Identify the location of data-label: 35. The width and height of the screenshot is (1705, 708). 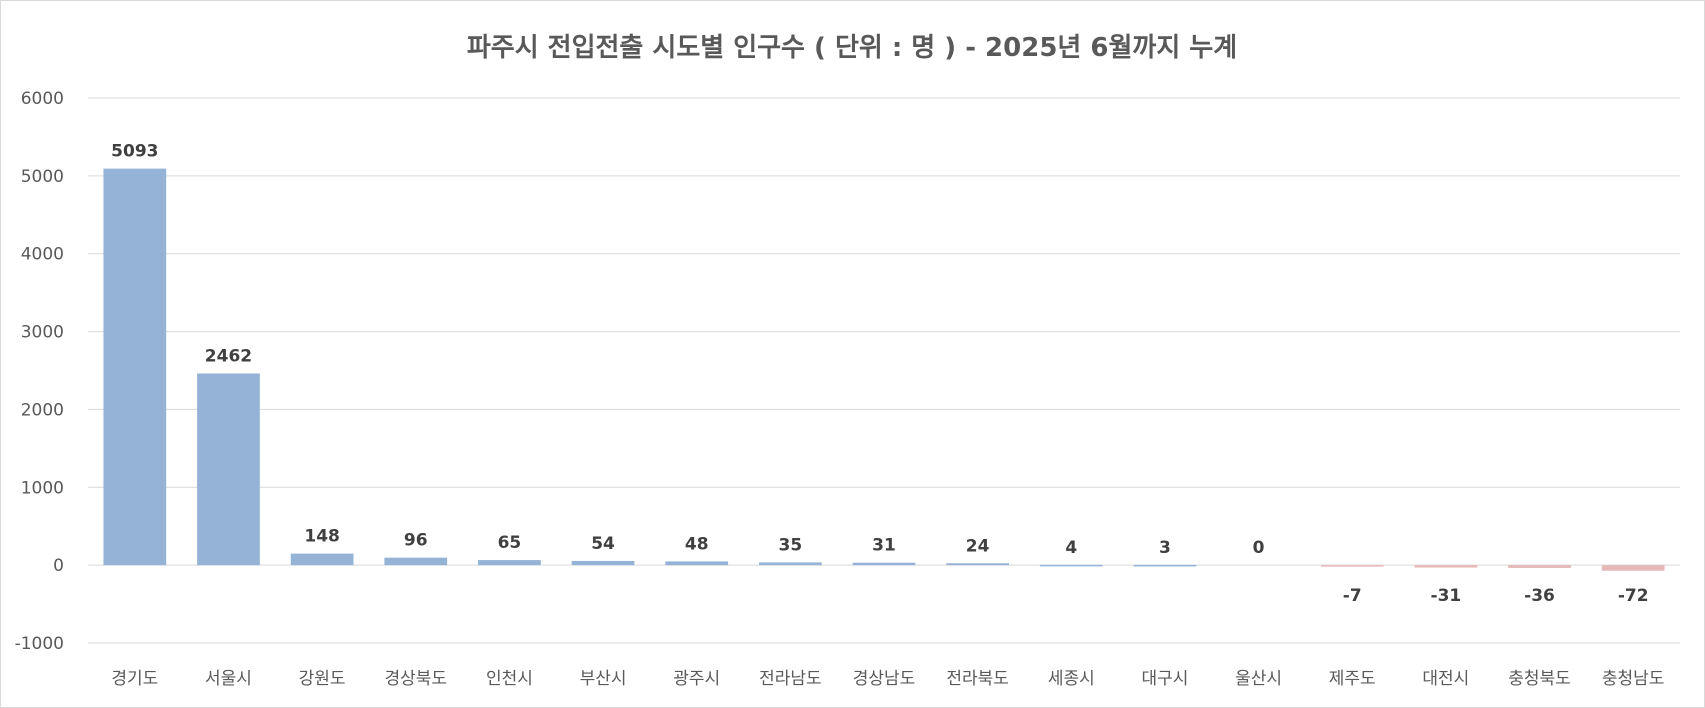
(791, 545).